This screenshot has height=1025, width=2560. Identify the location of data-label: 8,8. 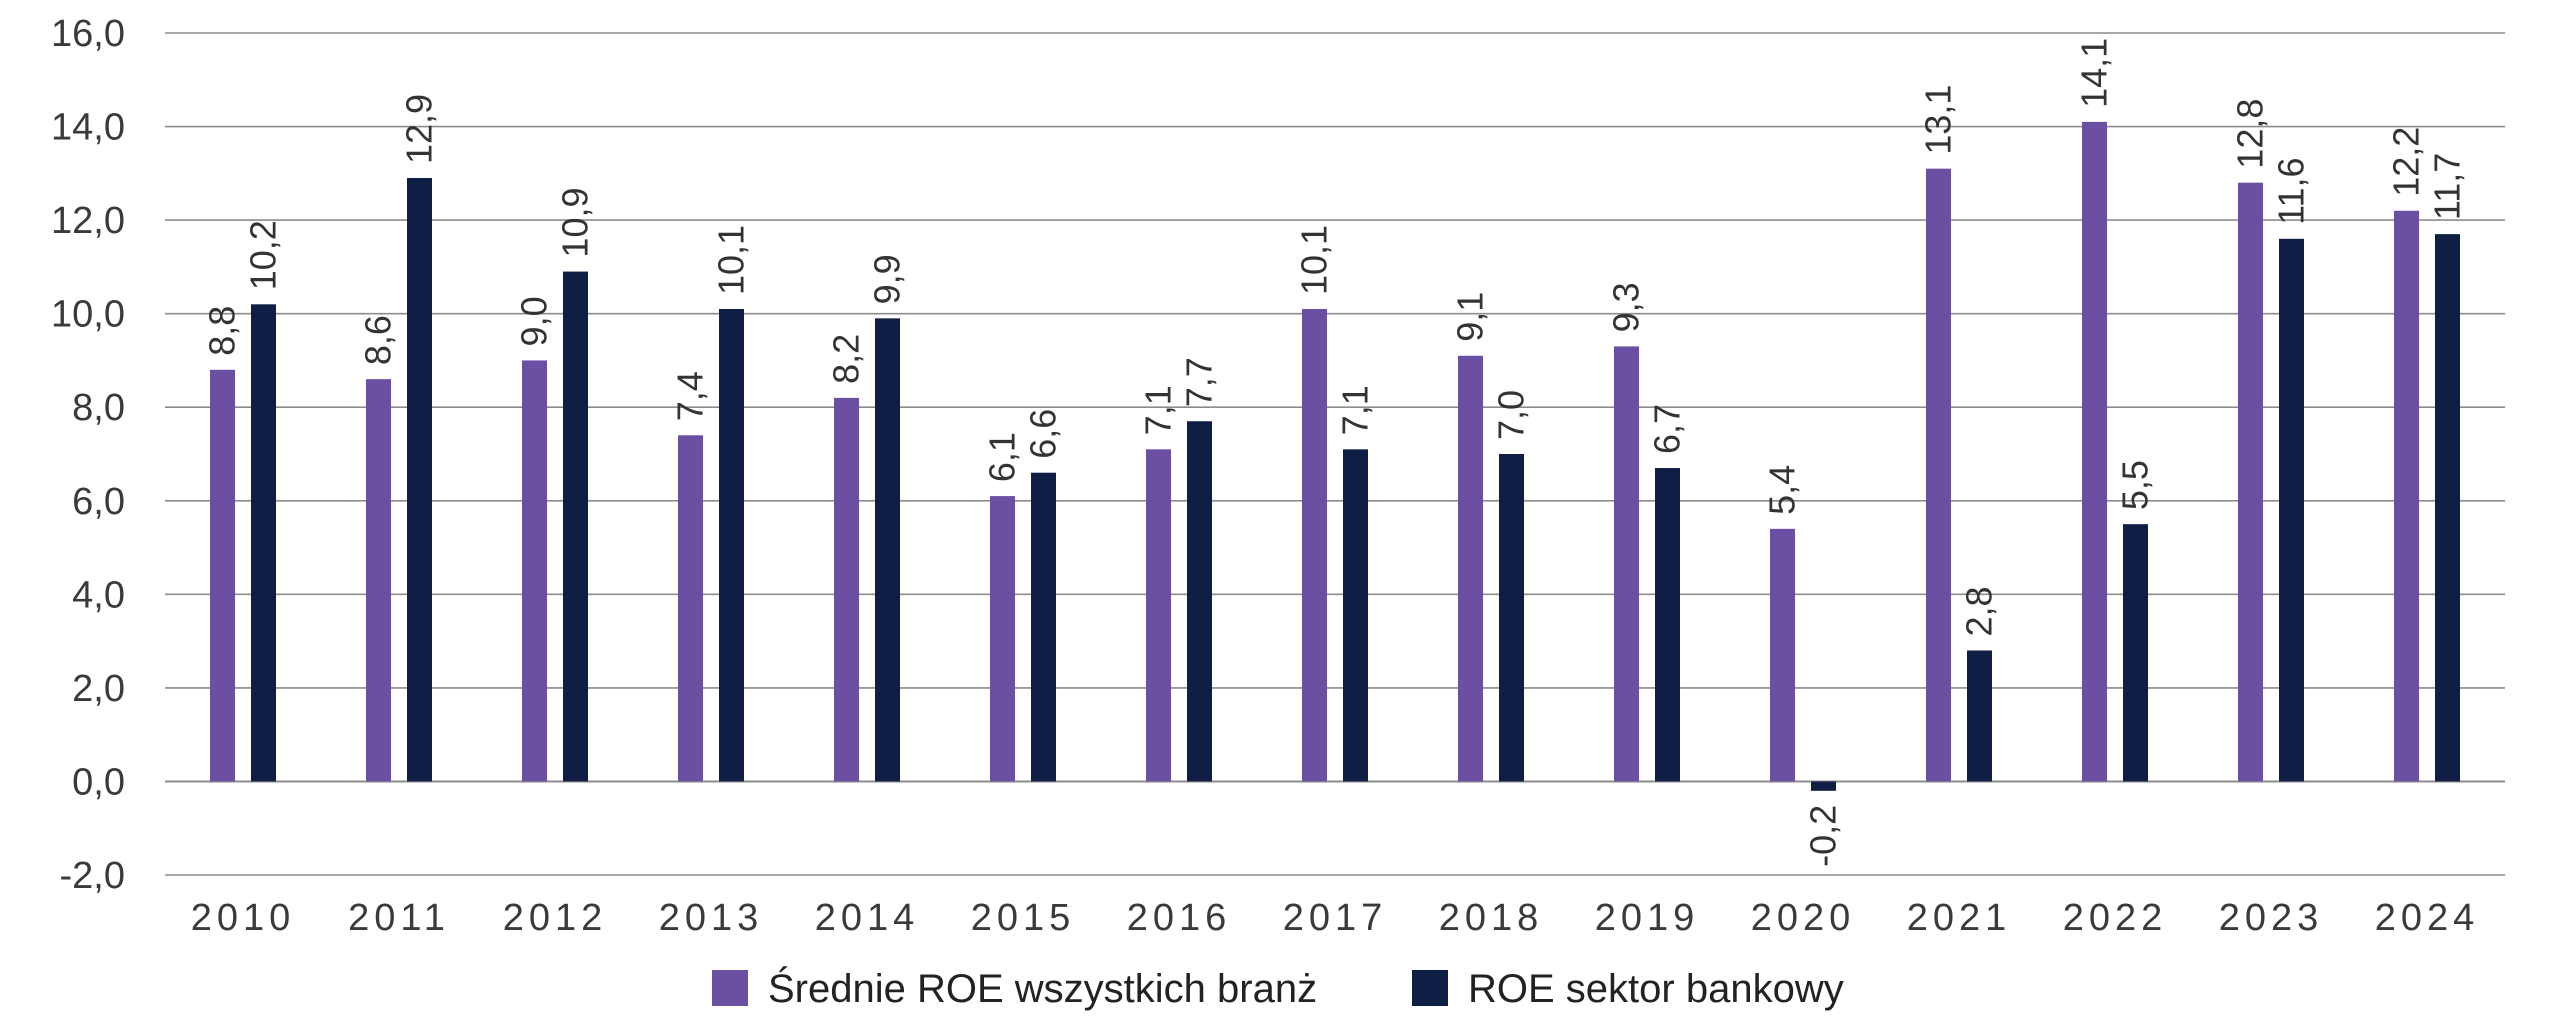
(222, 331).